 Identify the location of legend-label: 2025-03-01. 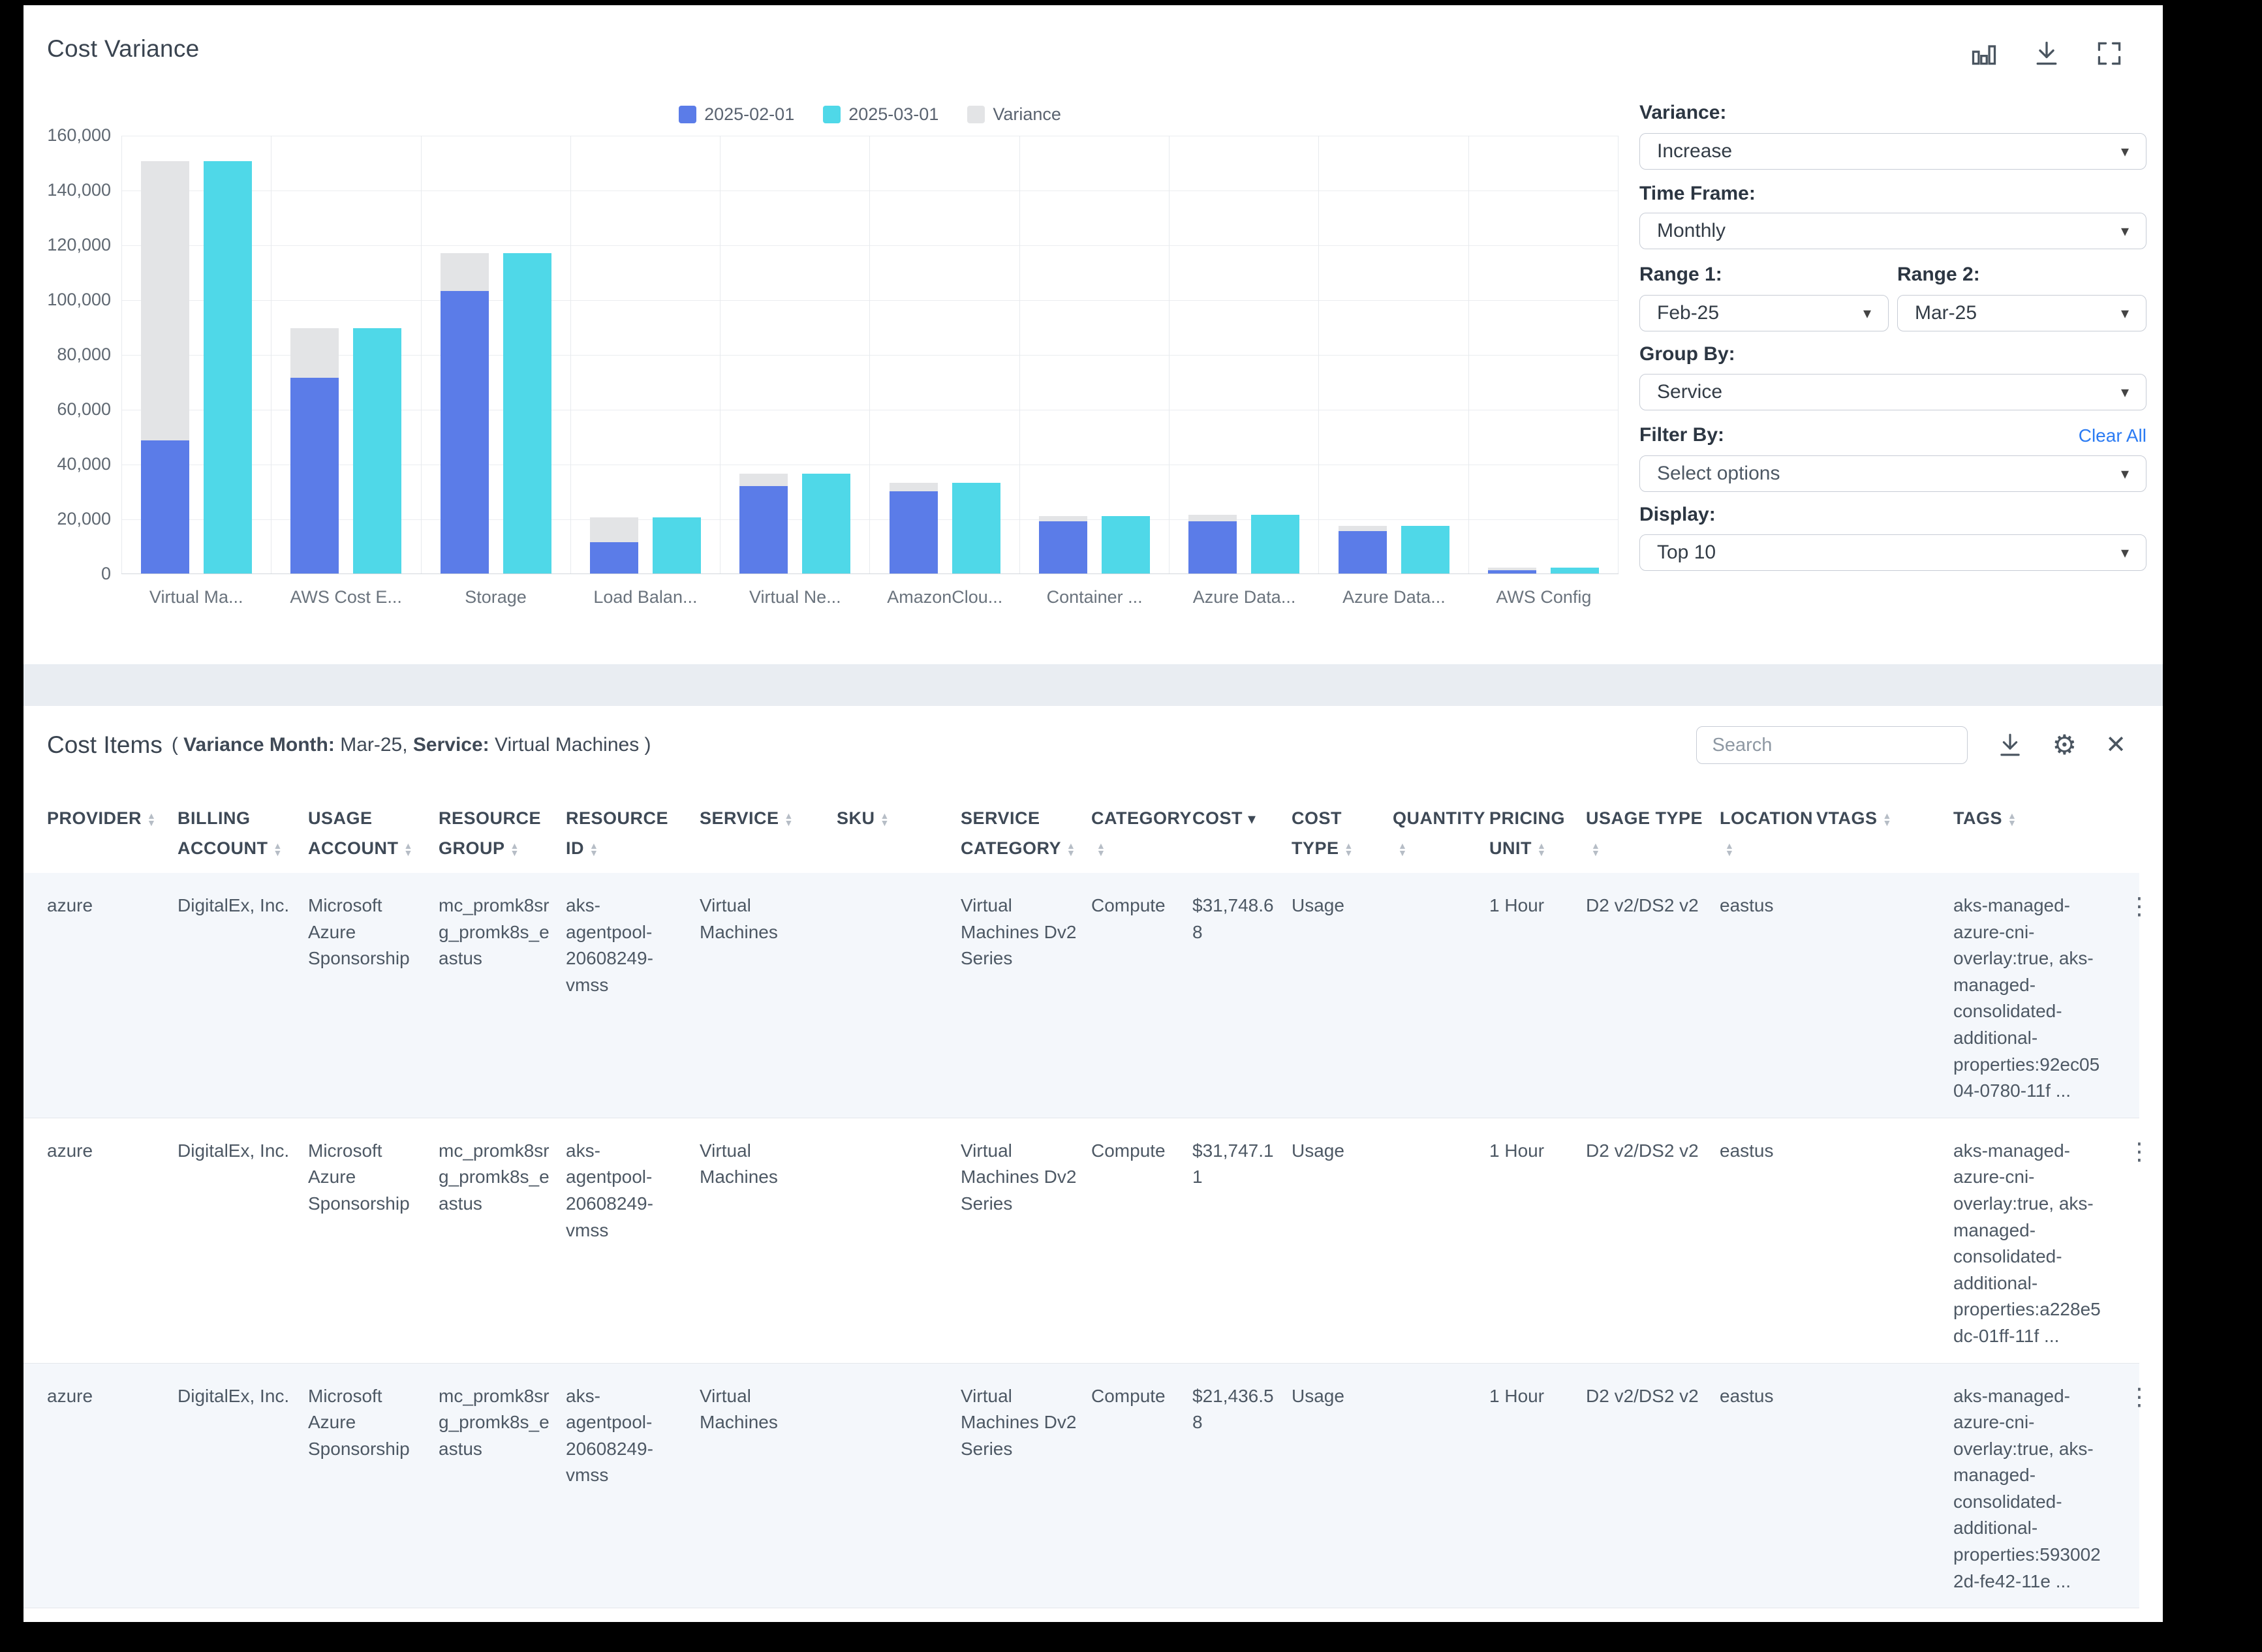
(894, 114).